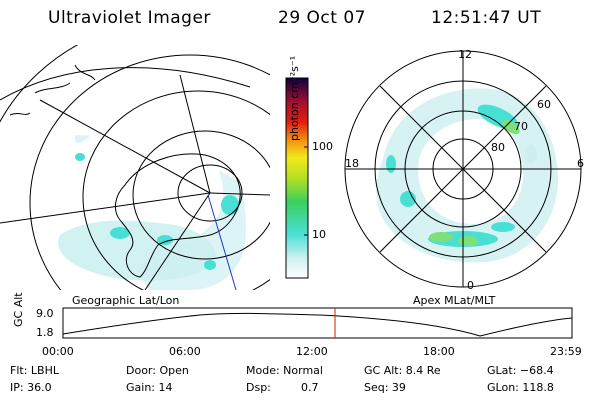 This screenshot has width=600, height=400. What do you see at coordinates (470, 285) in the screenshot?
I see `mlt-label-0: 0` at bounding box center [470, 285].